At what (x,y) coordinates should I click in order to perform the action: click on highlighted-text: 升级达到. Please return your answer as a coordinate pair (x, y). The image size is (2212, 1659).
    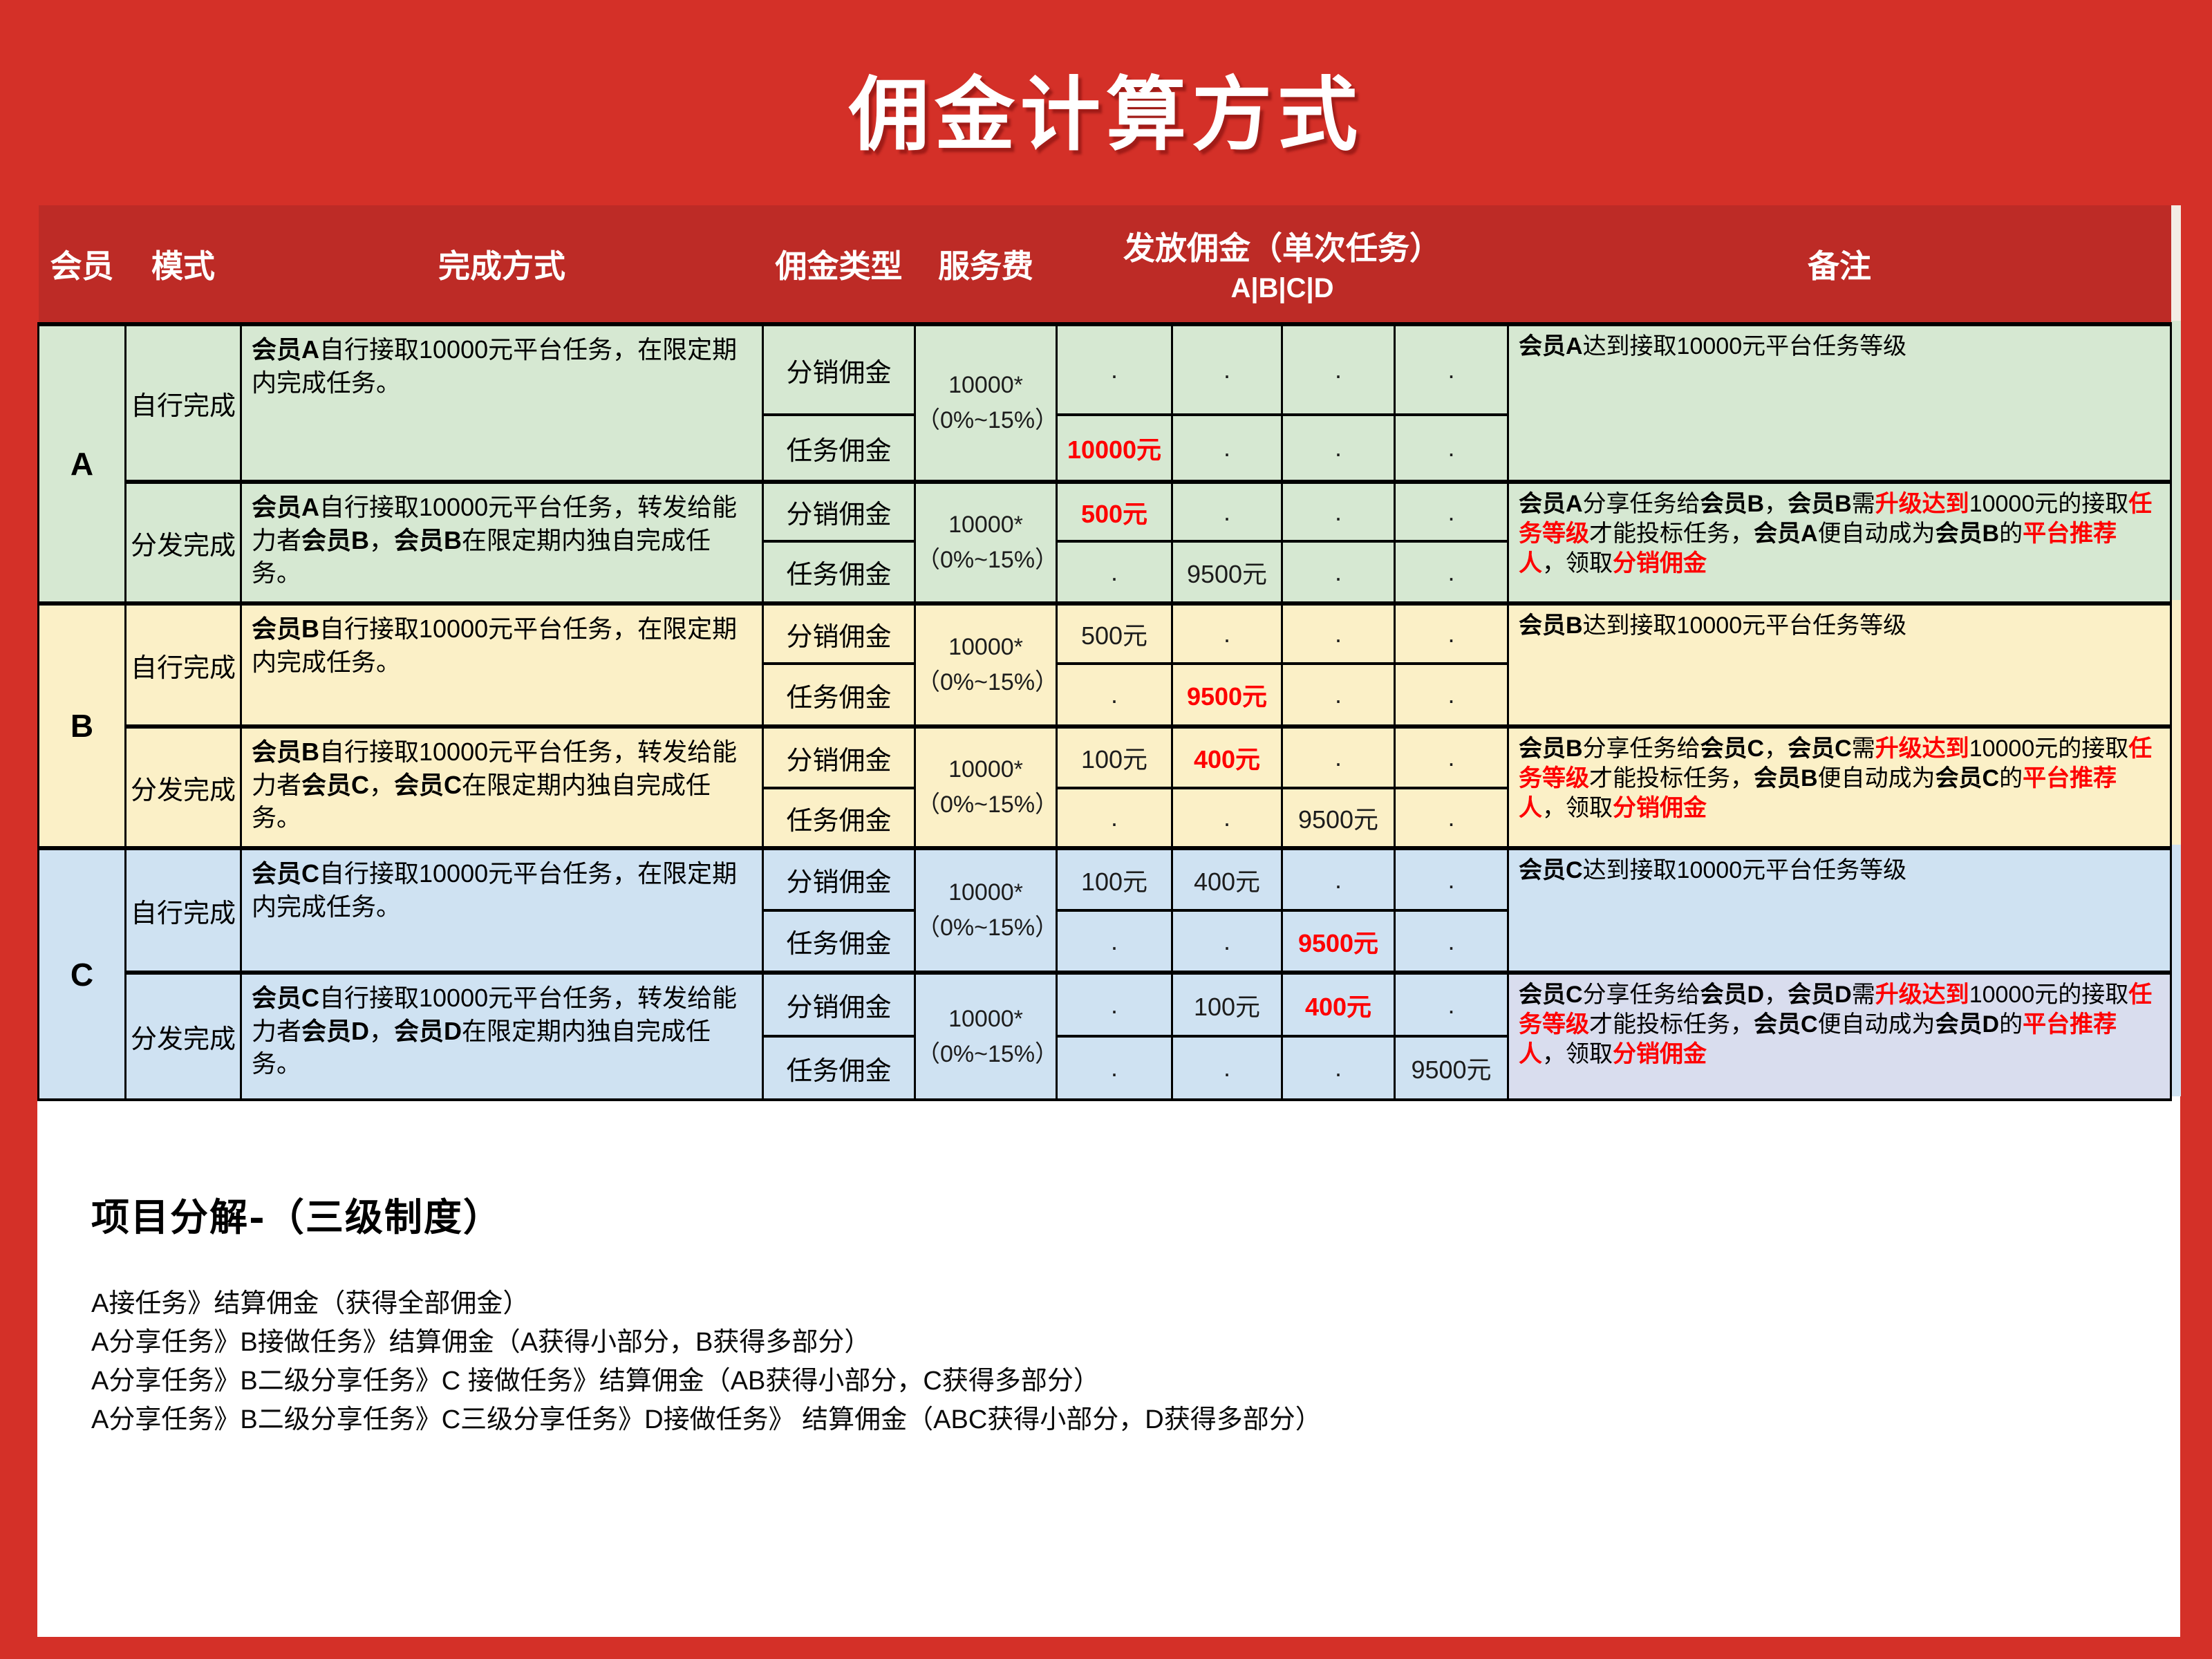
    Looking at the image, I should click on (1922, 504).